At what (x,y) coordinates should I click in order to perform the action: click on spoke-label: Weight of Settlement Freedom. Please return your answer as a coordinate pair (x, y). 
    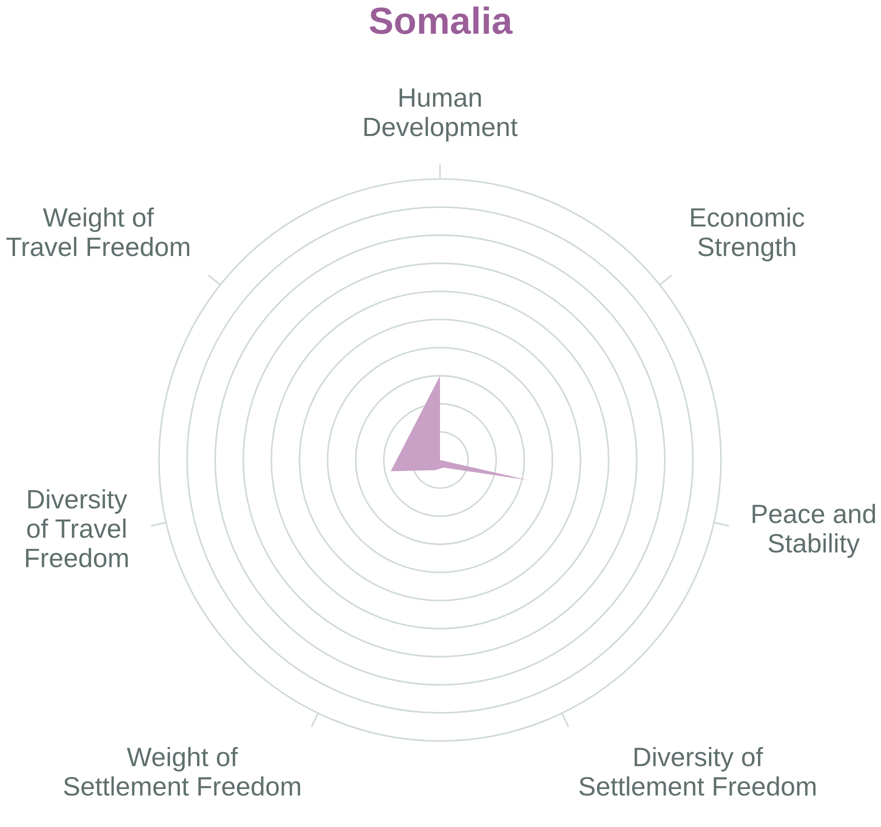
    Looking at the image, I should click on (182, 771).